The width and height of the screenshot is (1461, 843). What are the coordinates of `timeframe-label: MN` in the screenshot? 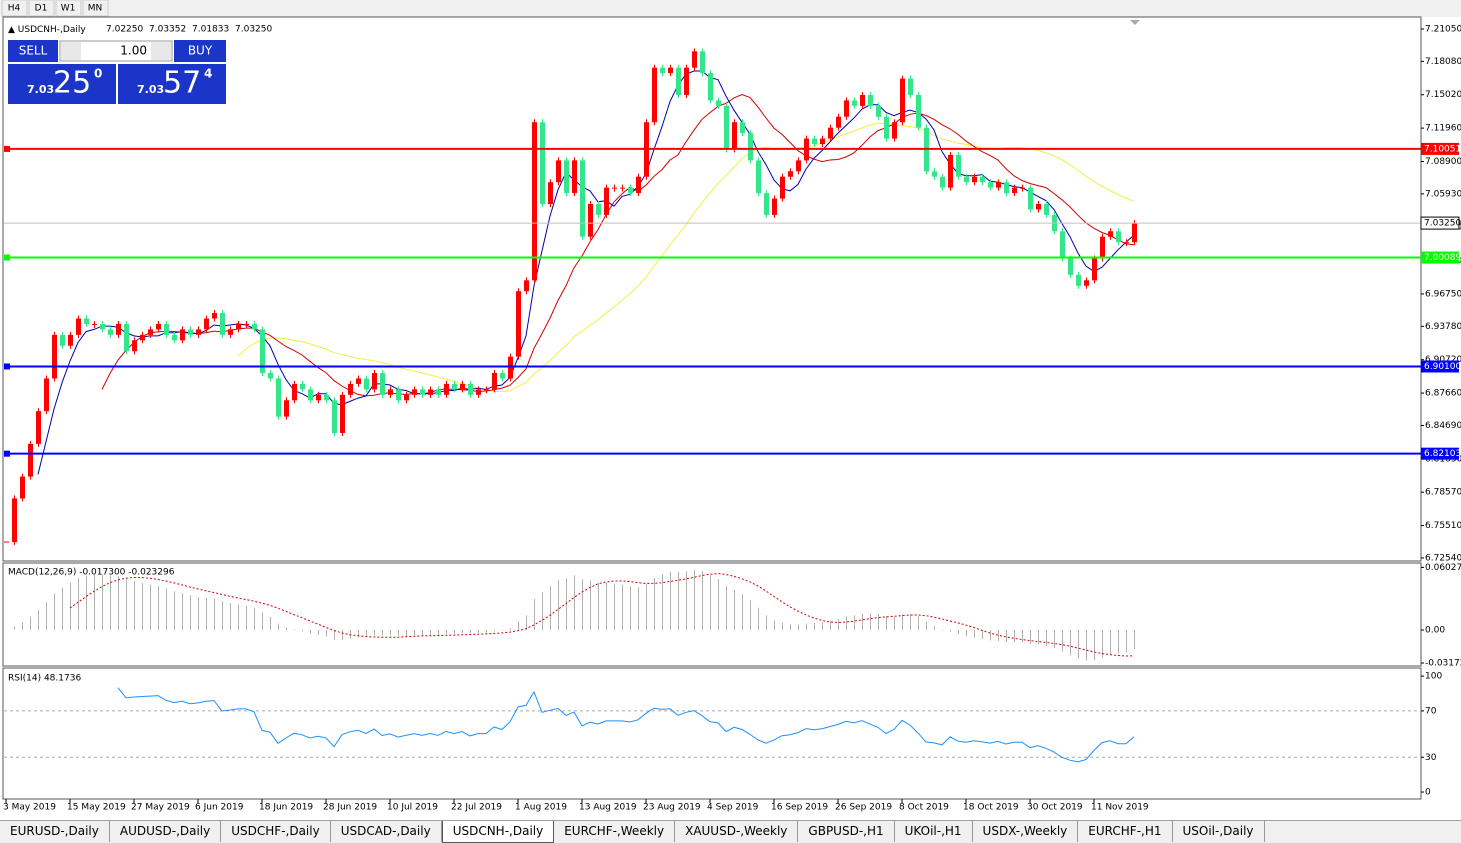 It's located at (95, 9).